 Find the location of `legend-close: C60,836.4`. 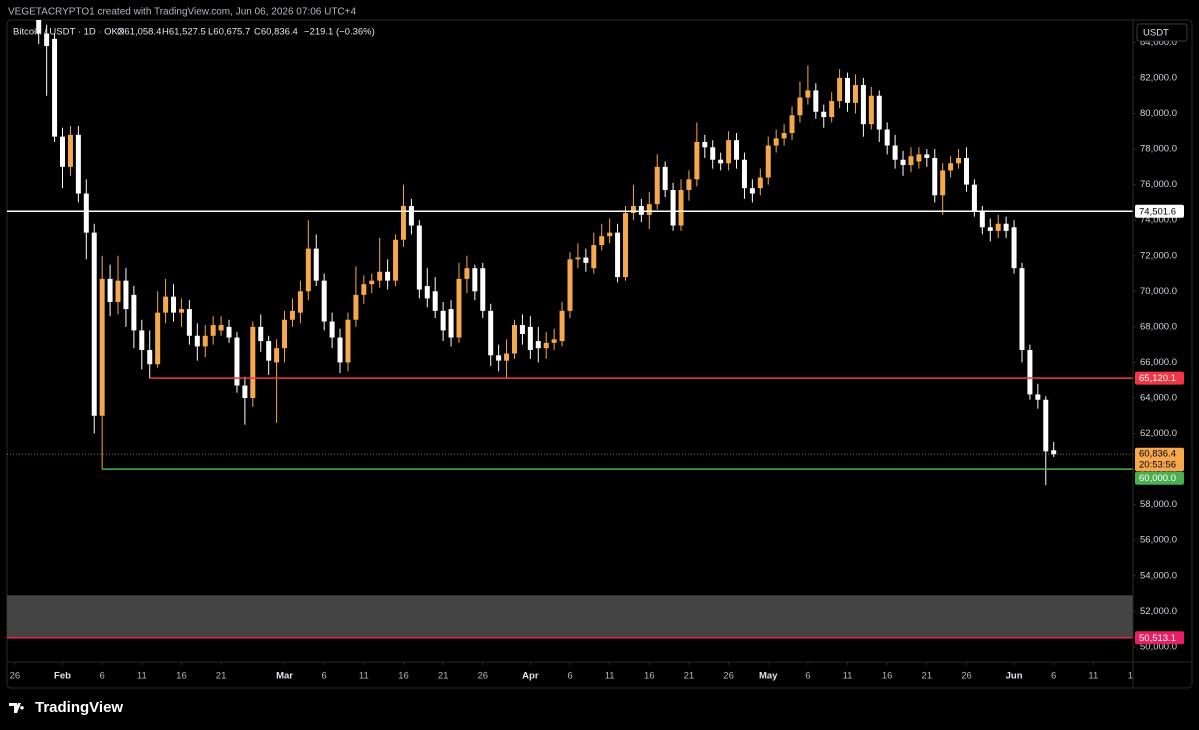

legend-close: C60,836.4 is located at coordinates (276, 32).